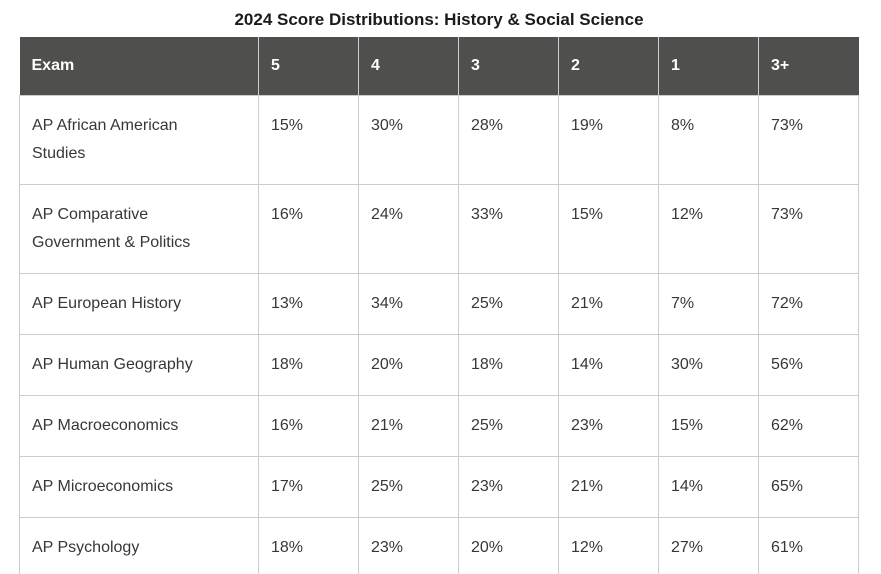  Describe the element at coordinates (808, 426) in the screenshot. I see `score-percent-cell: 62%` at that location.